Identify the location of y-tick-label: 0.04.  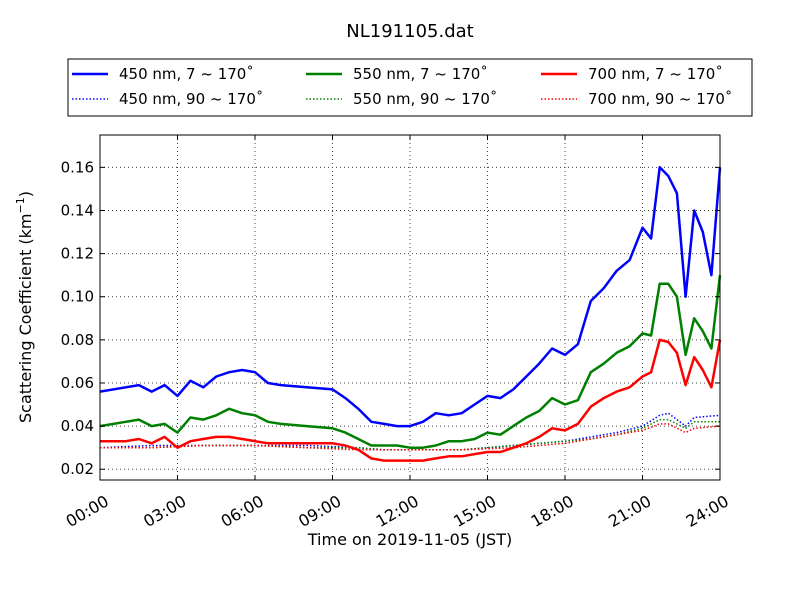
(77, 426).